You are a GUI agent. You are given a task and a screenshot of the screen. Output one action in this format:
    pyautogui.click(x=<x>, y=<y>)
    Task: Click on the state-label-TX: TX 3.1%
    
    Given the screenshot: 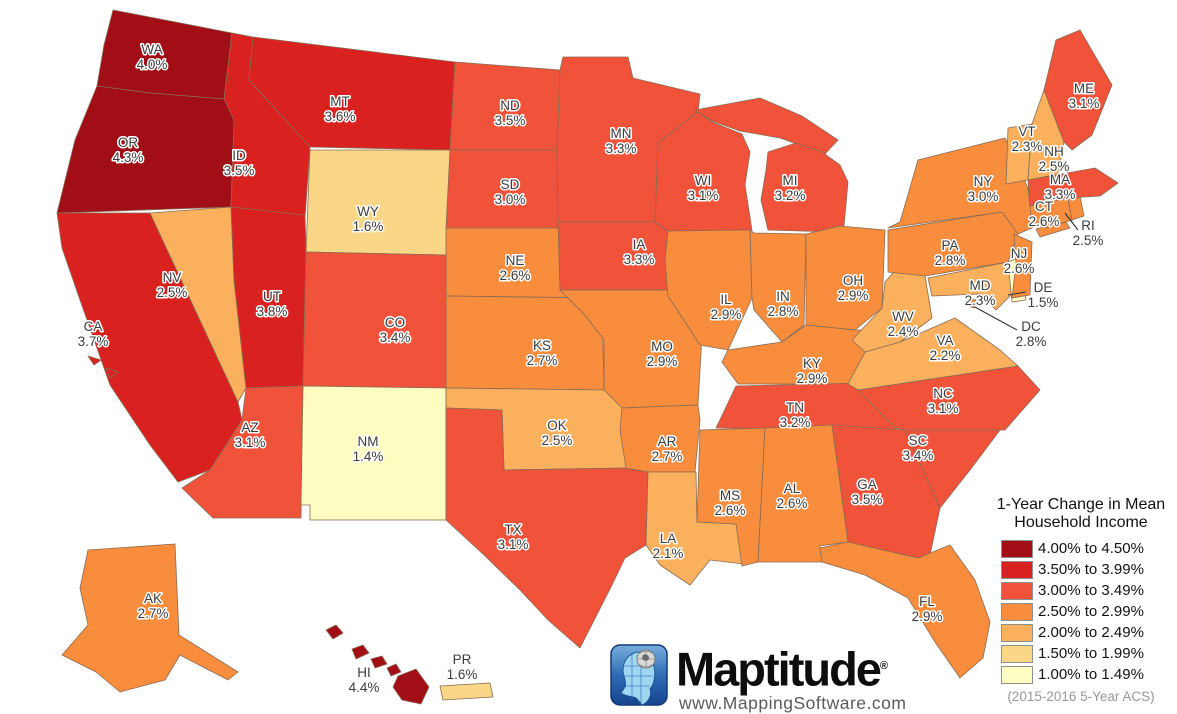 What is the action you would take?
    pyautogui.click(x=513, y=537)
    